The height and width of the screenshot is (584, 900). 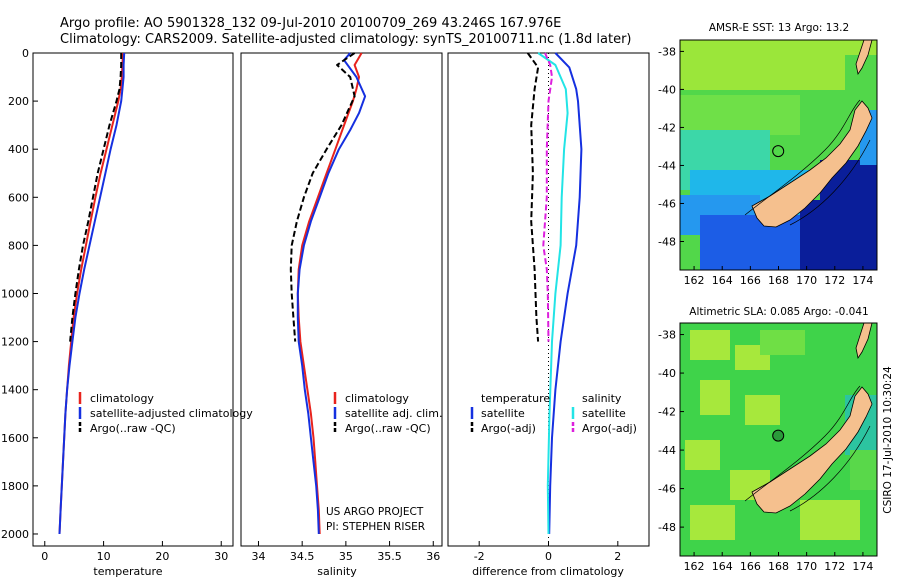 I want to click on legend-satellite-label: satellite adj. clim., so click(x=393, y=413).